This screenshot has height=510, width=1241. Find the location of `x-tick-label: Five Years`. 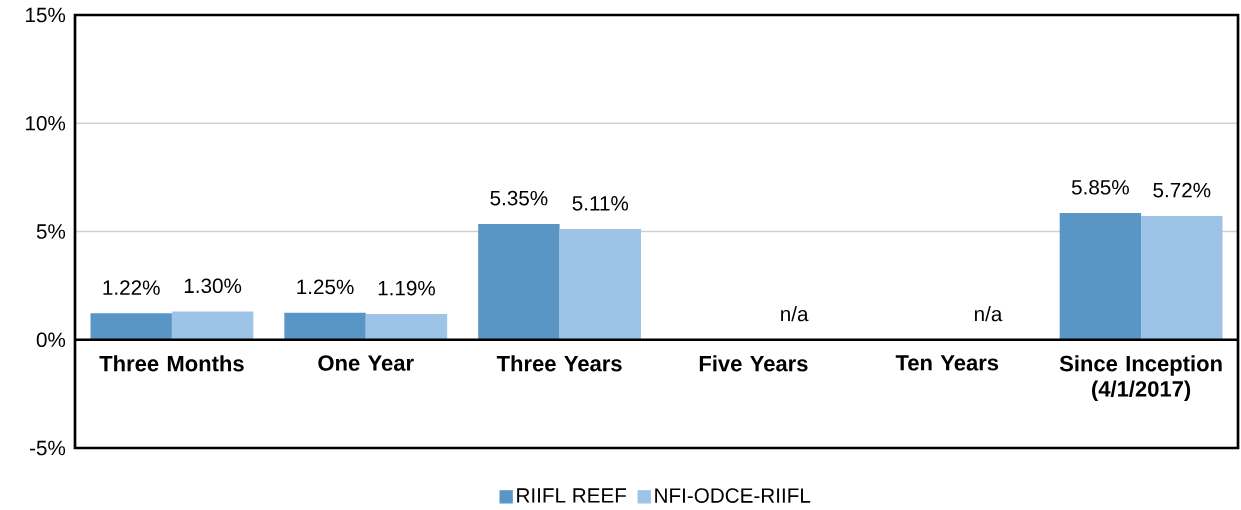

x-tick-label: Five Years is located at coordinates (753, 363).